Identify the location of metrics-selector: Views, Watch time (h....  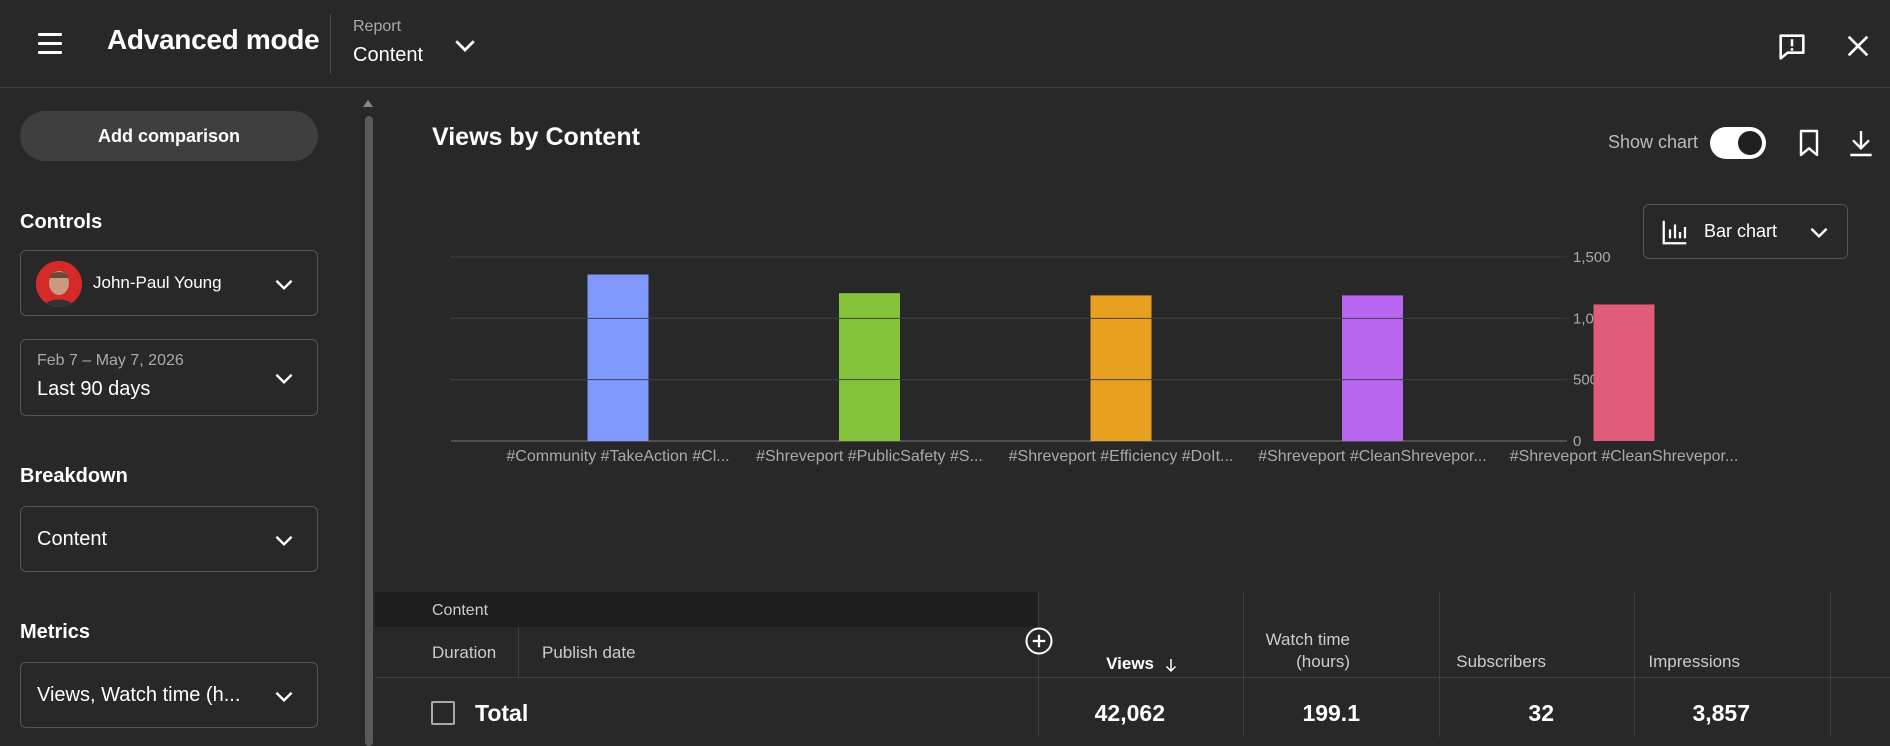
(169, 695).